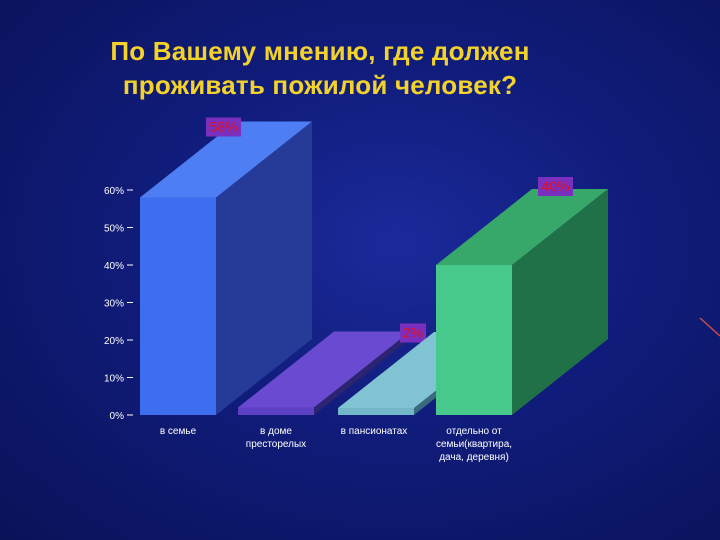 This screenshot has width=720, height=540. I want to click on data-label-4: 40%, so click(555, 186).